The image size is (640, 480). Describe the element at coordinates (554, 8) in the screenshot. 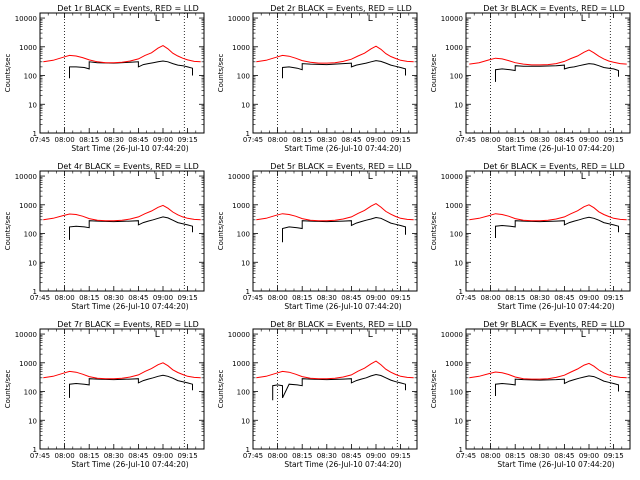

I see `panel-title: Det 3r BLACK = Events, RED = LLD` at that location.